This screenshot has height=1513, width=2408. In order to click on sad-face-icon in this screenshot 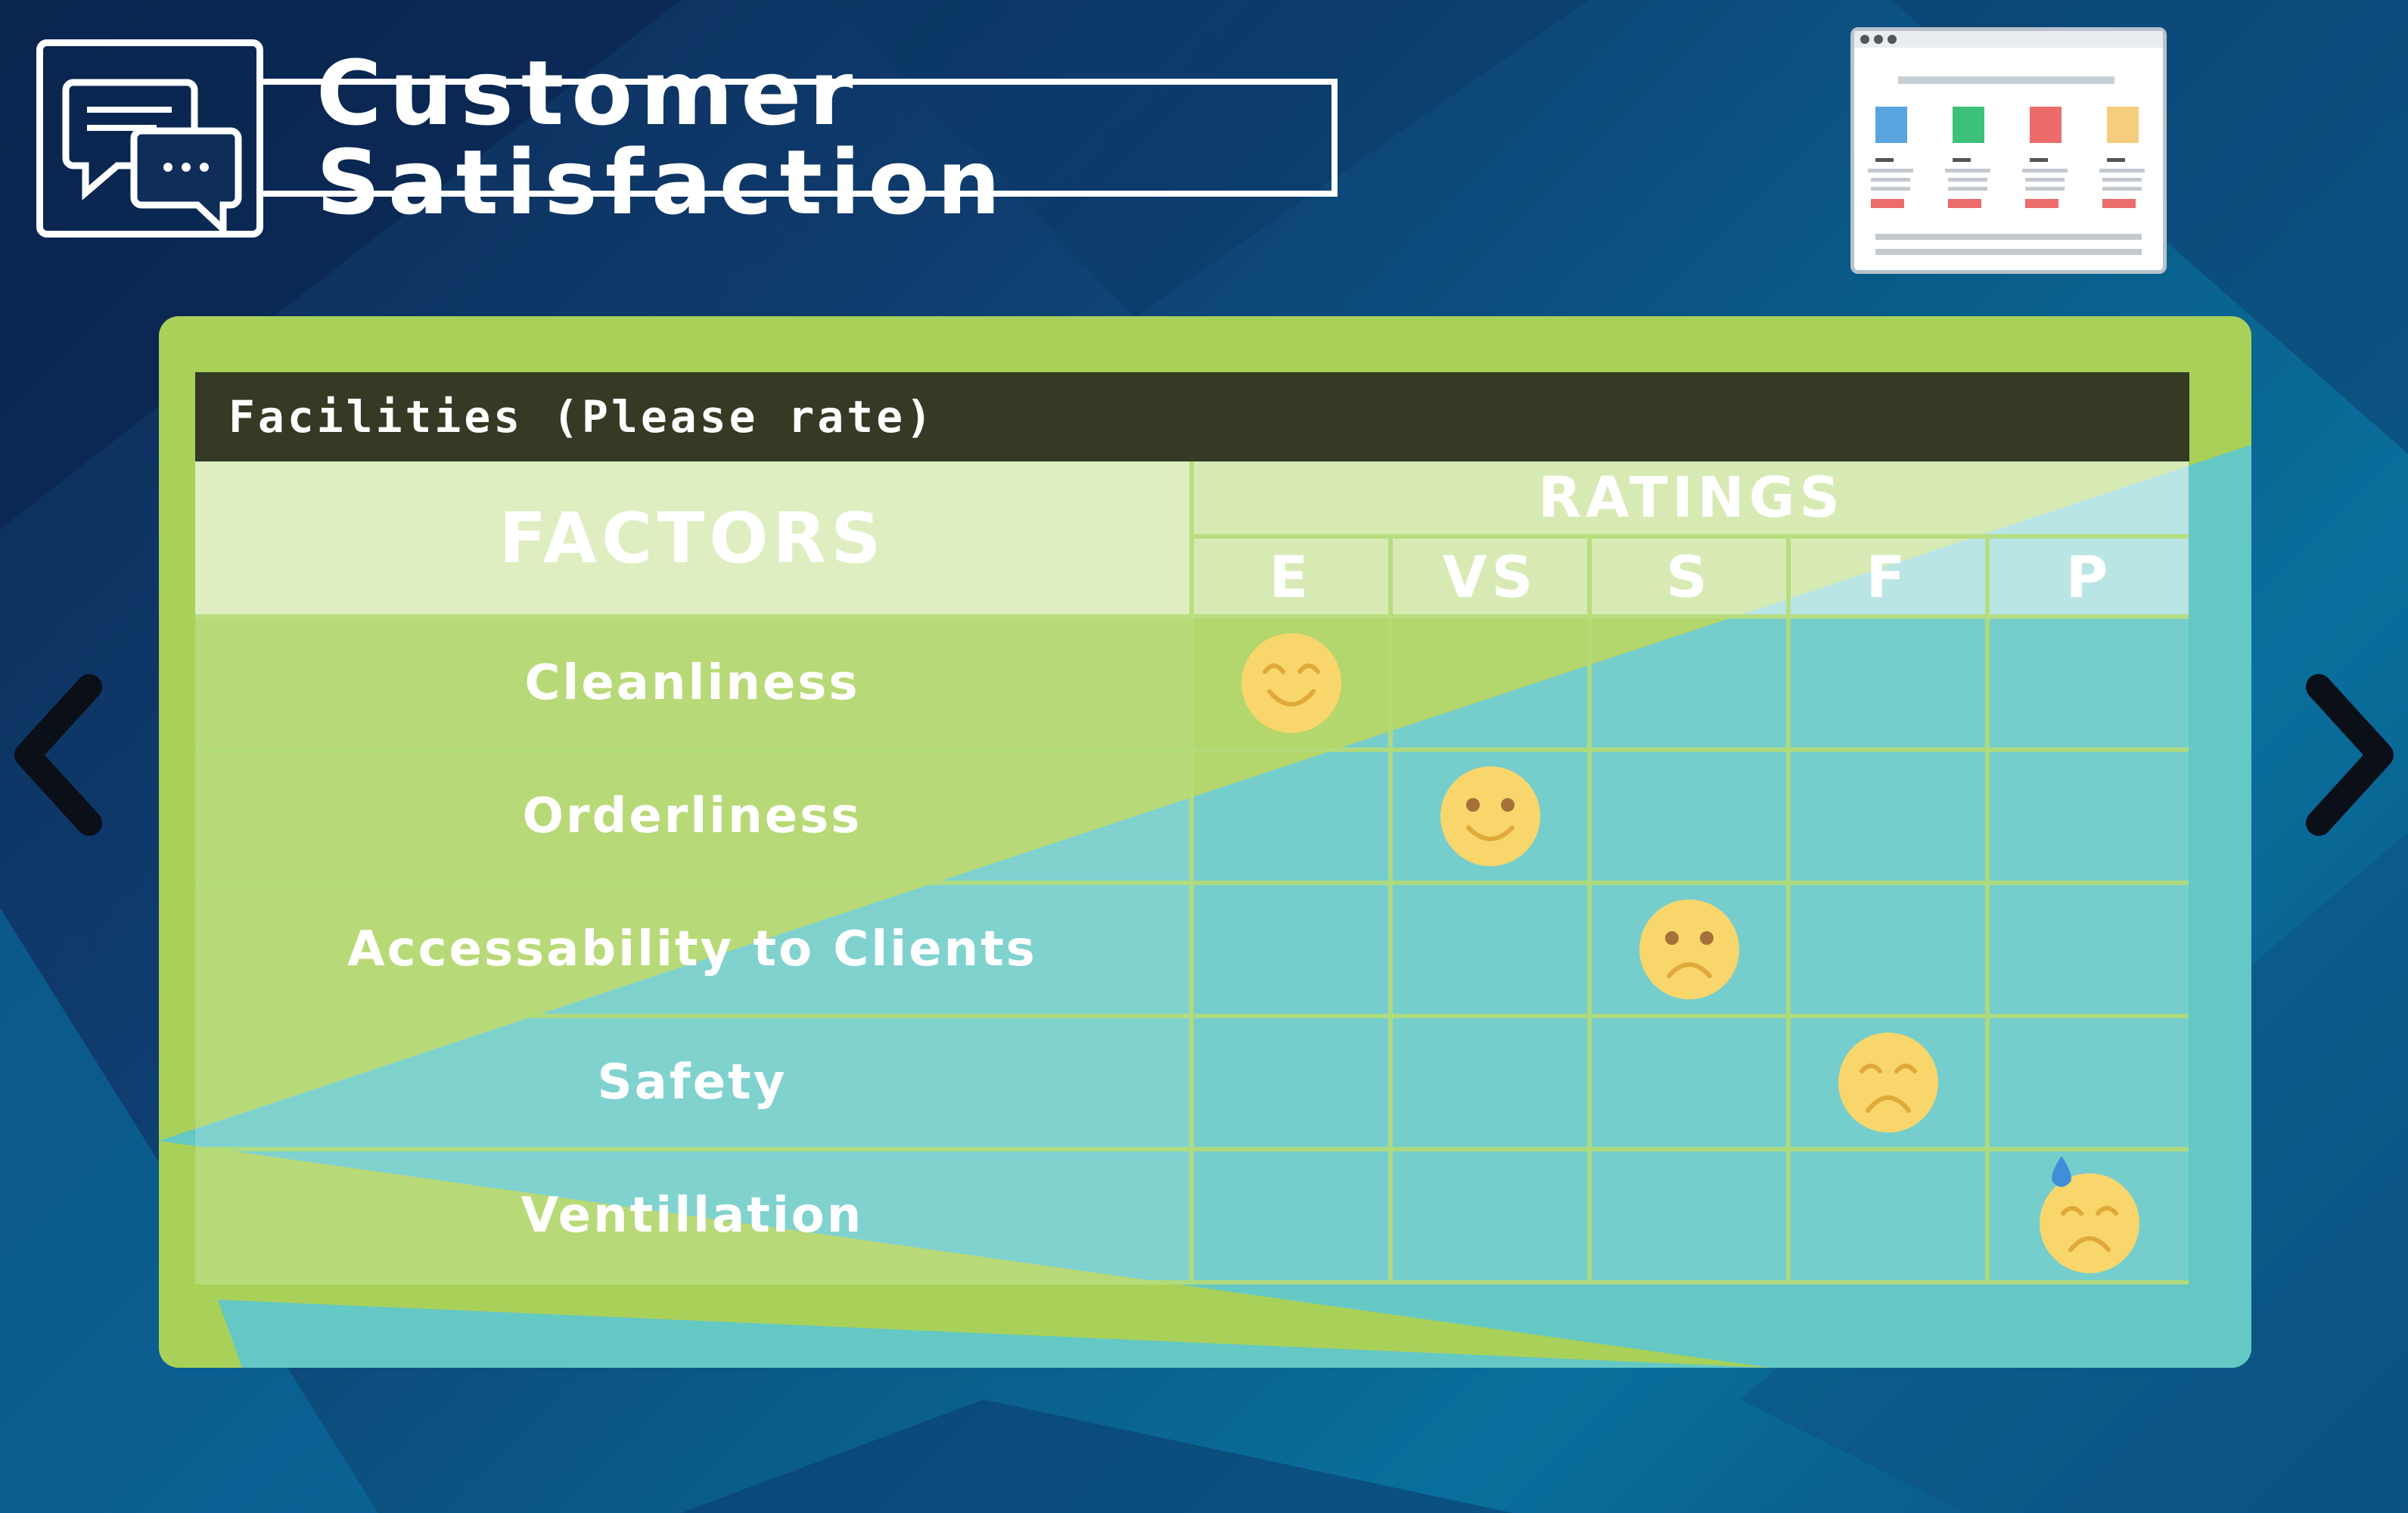, I will do `click(1888, 1082)`.